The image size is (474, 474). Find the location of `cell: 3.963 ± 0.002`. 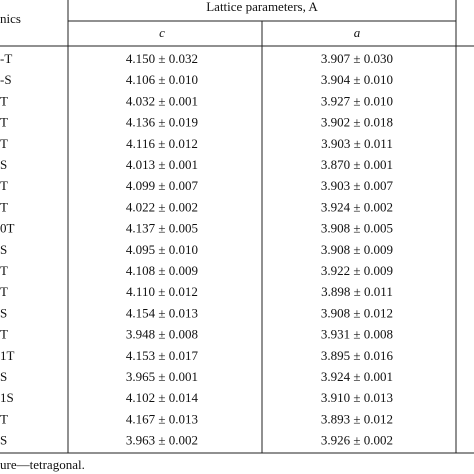

cell: 3.963 ± 0.002 is located at coordinates (162, 440).